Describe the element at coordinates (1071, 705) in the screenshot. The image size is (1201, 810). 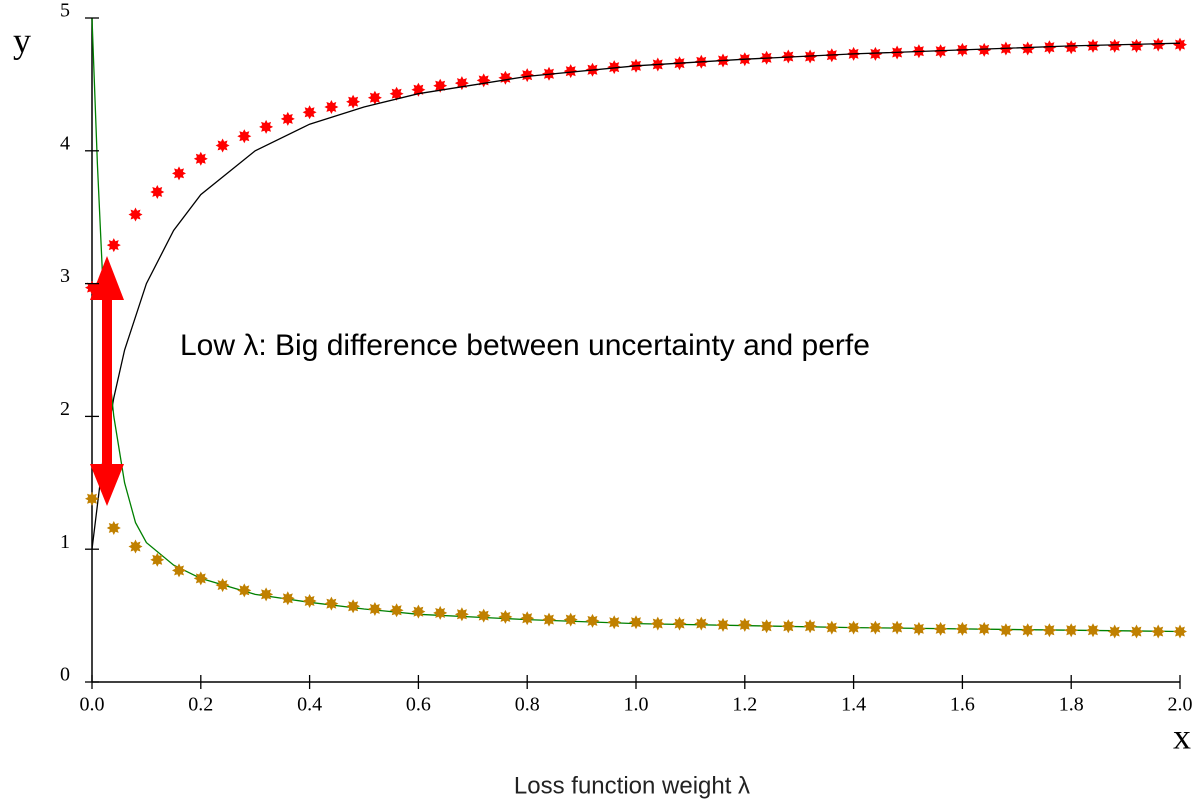
I see `x-tick-label: 1.8` at that location.